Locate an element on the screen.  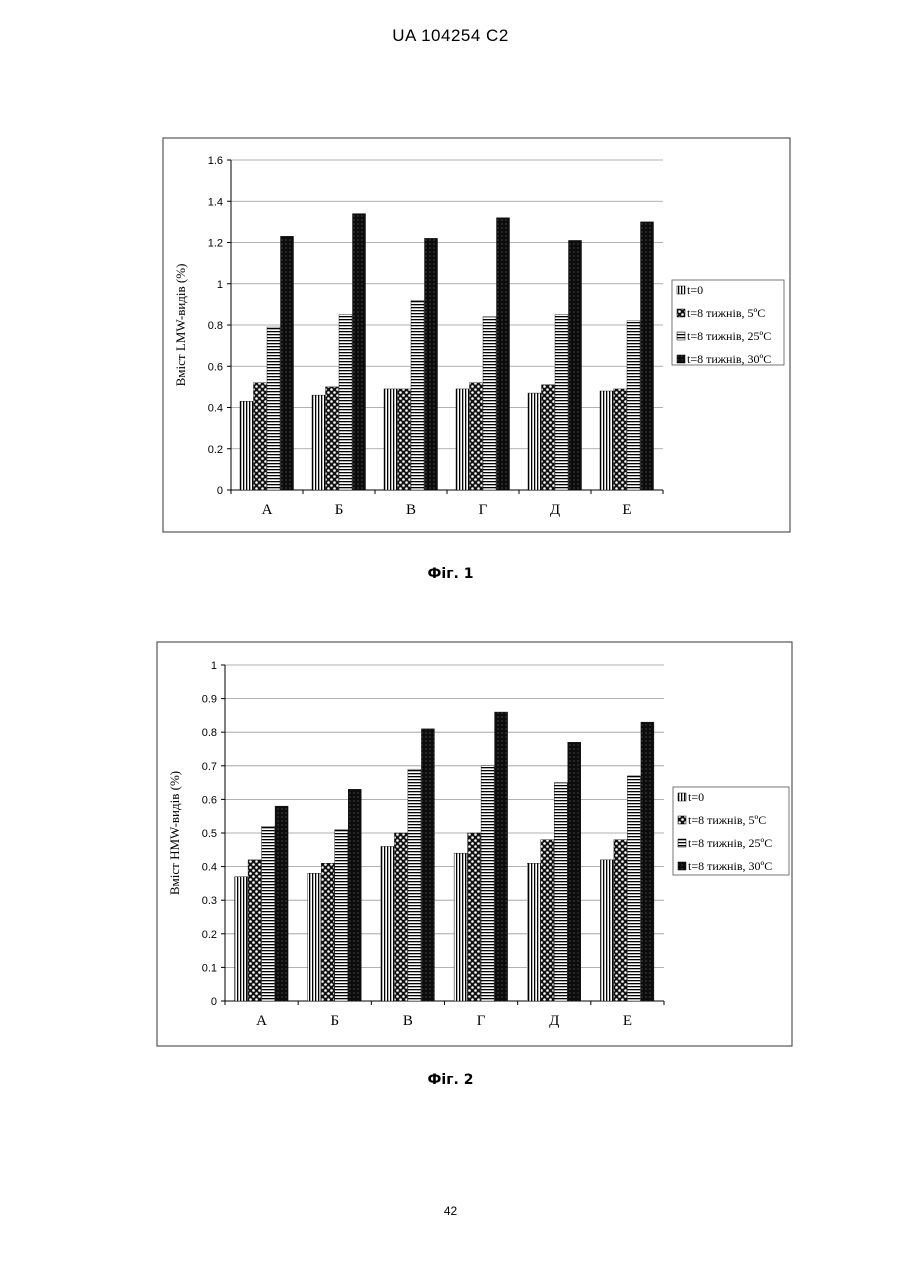
page-number: 42 is located at coordinates (450, 1211).